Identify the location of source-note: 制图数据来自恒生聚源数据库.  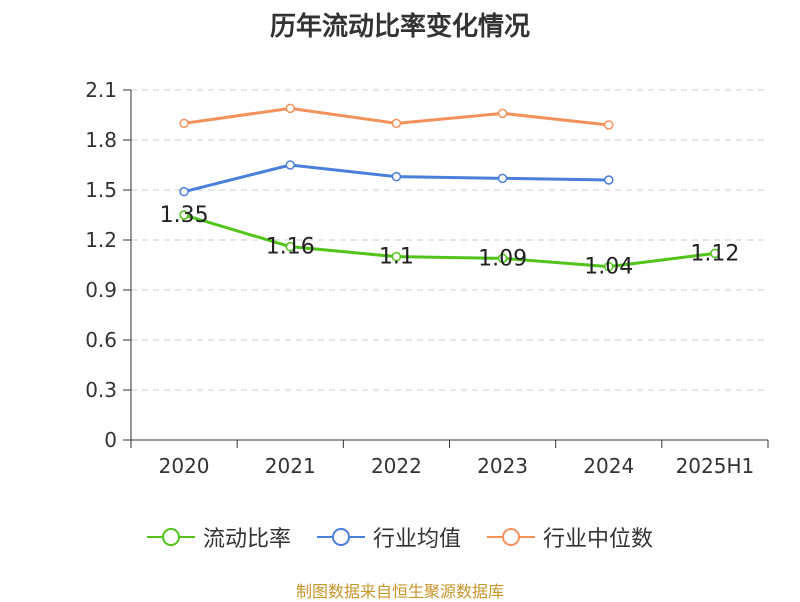
(399, 591).